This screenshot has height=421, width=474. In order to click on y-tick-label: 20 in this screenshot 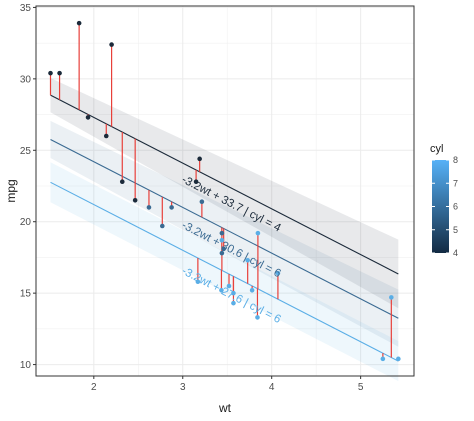, I will do `click(26, 222)`.